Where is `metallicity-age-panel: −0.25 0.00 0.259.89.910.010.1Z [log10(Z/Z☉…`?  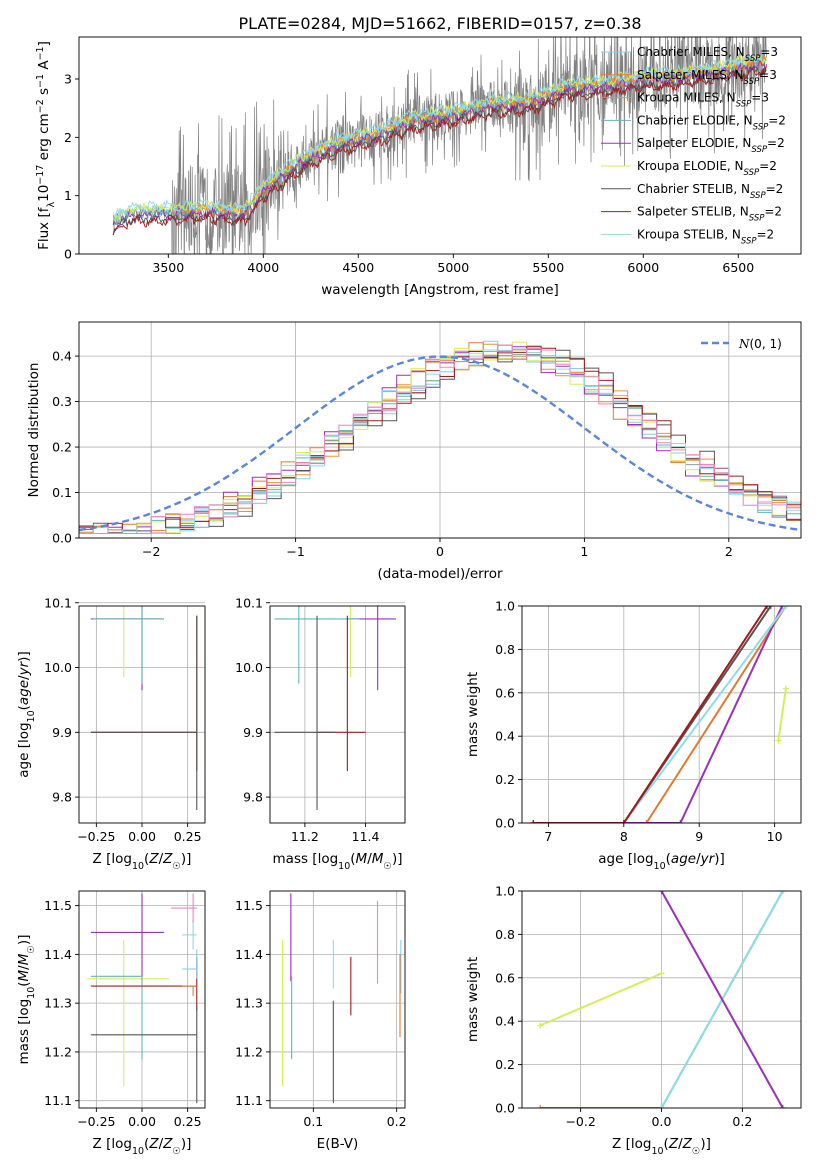 metallicity-age-panel: −0.25 0.00 0.259.89.910.010.1Z [log10(Z/Z☉… is located at coordinates (111, 733).